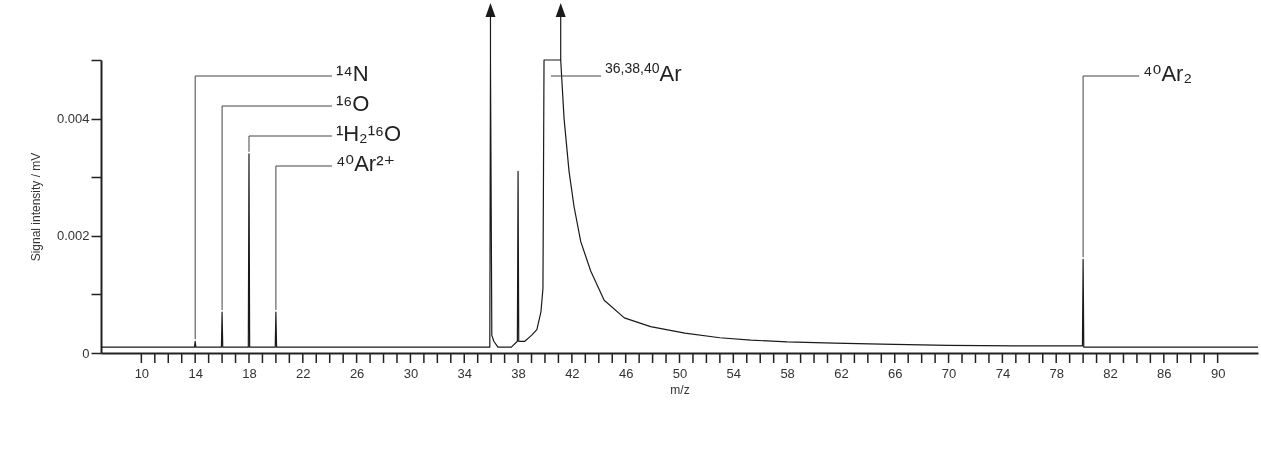  Describe the element at coordinates (895, 373) in the screenshot. I see `x-tick-label: 66` at that location.